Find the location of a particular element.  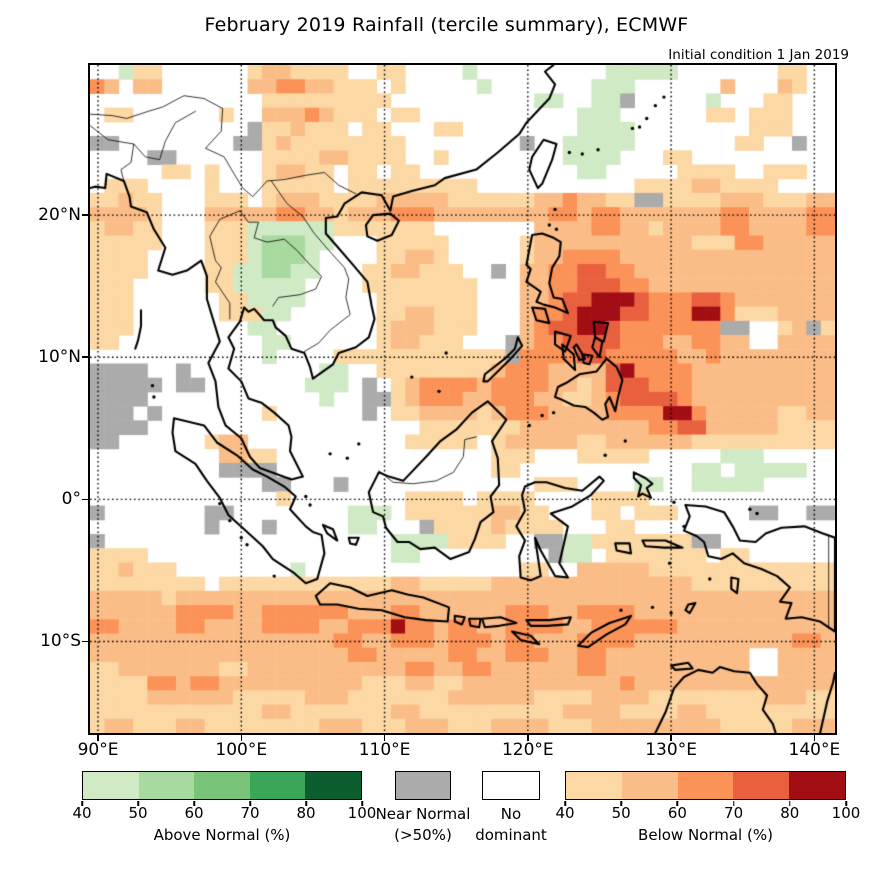

near-normal-label: Near Normal (>50%) is located at coordinates (423, 825).